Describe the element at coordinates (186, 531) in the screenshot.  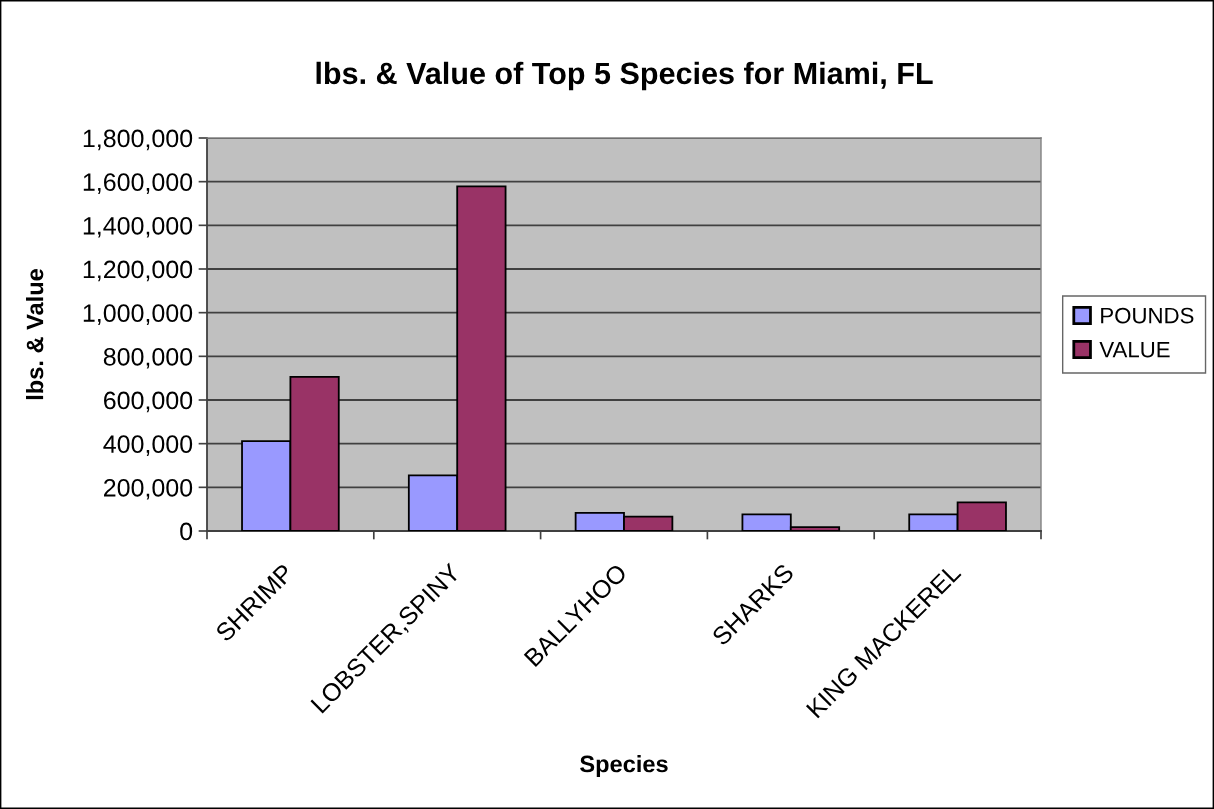
I see `y-tick-label: 0` at that location.